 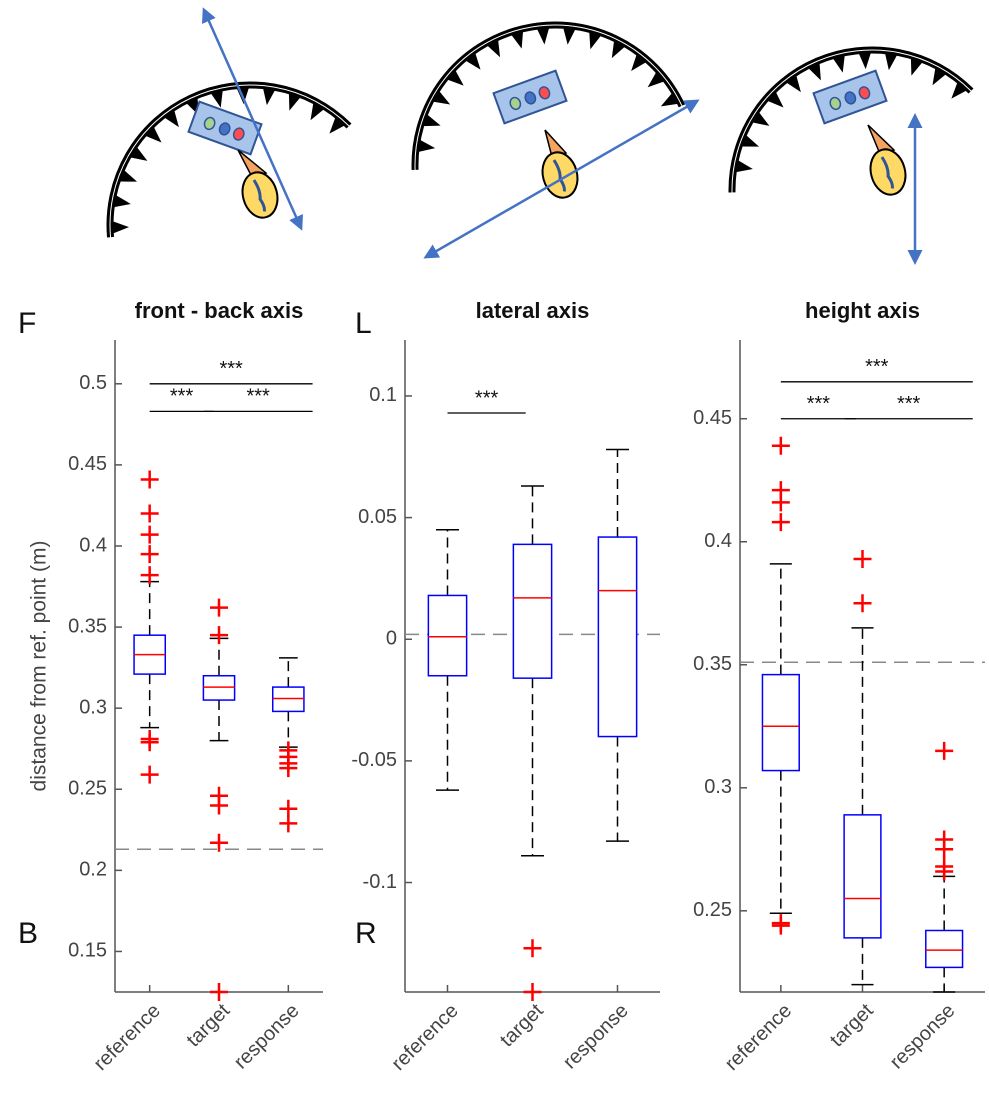 What do you see at coordinates (374, 760) in the screenshot?
I see `y-tick-label: -0.05` at bounding box center [374, 760].